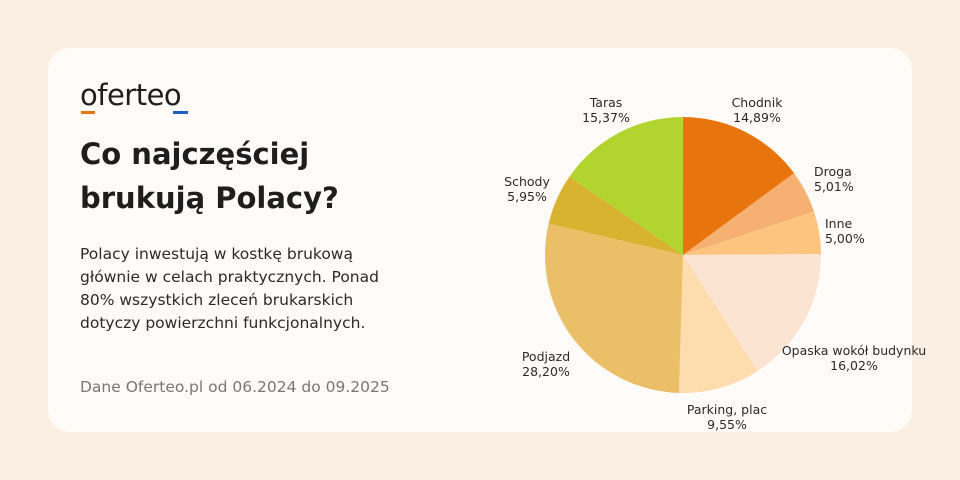 Image resolution: width=960 pixels, height=480 pixels. I want to click on slice-name-label: Parking, plac, so click(727, 409).